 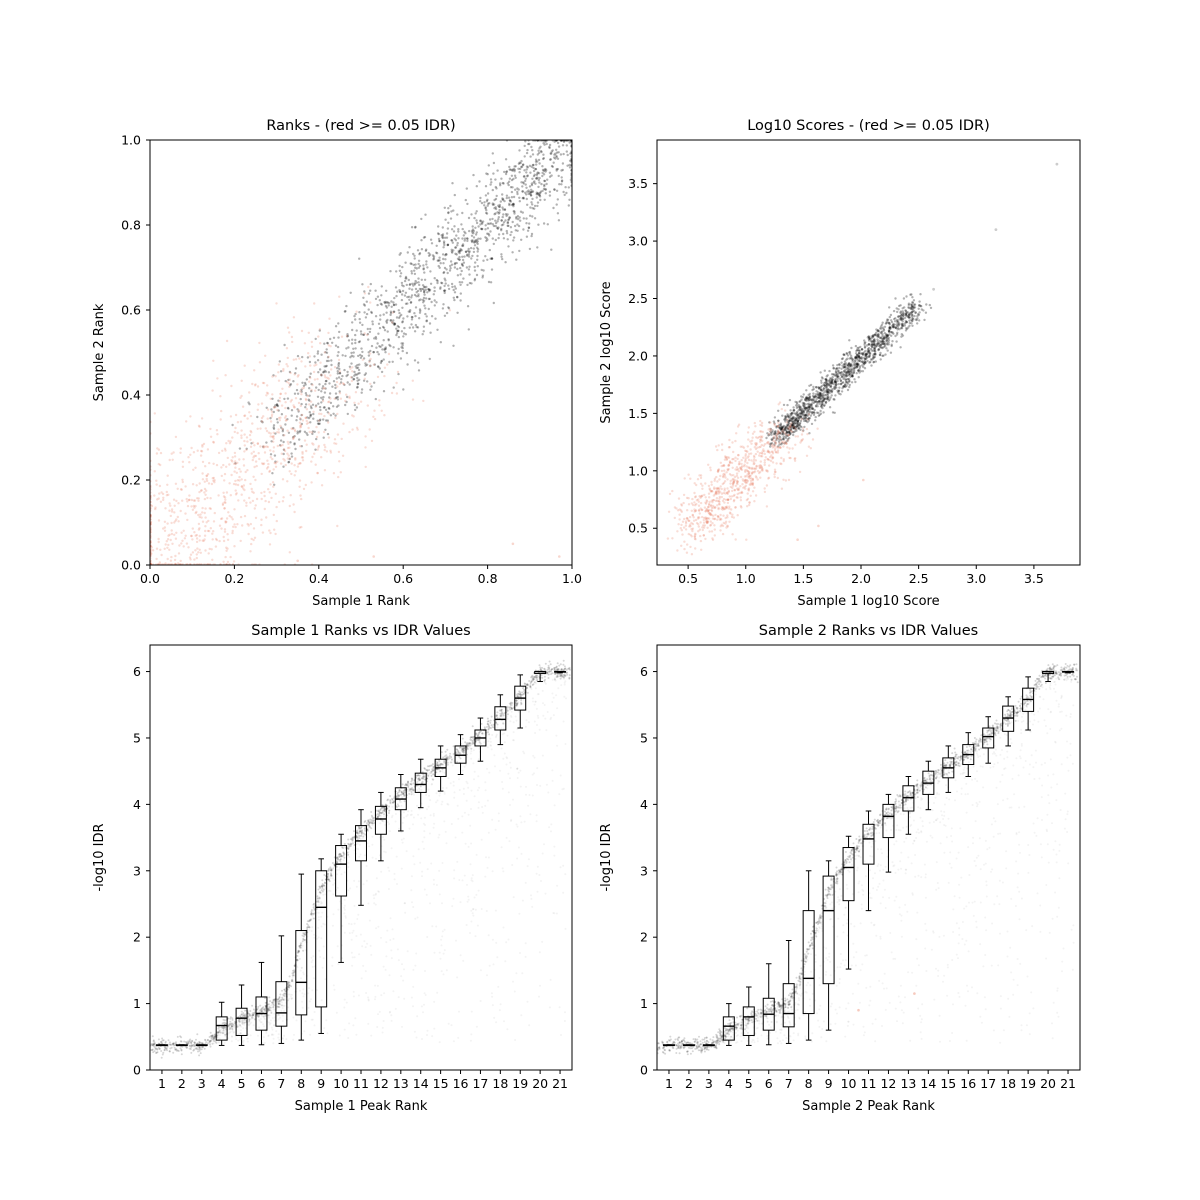 I want to click on y-tick-label: 1.0, so click(x=131, y=140).